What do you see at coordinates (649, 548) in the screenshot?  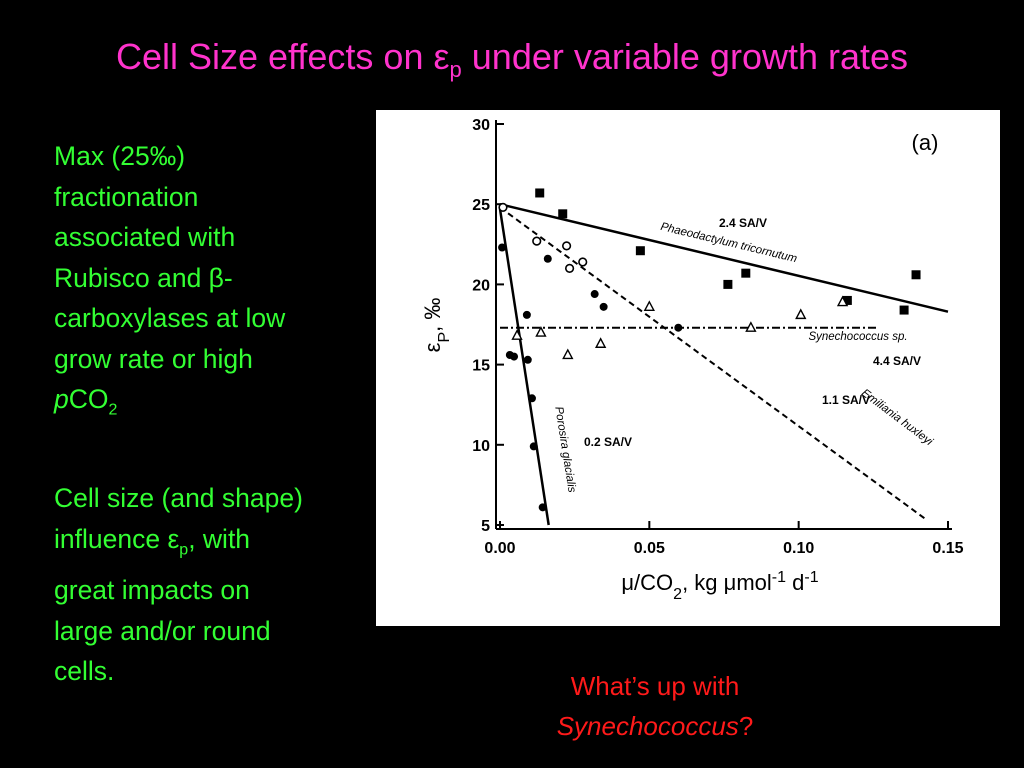 I see `x-tick-label: 0.05` at bounding box center [649, 548].